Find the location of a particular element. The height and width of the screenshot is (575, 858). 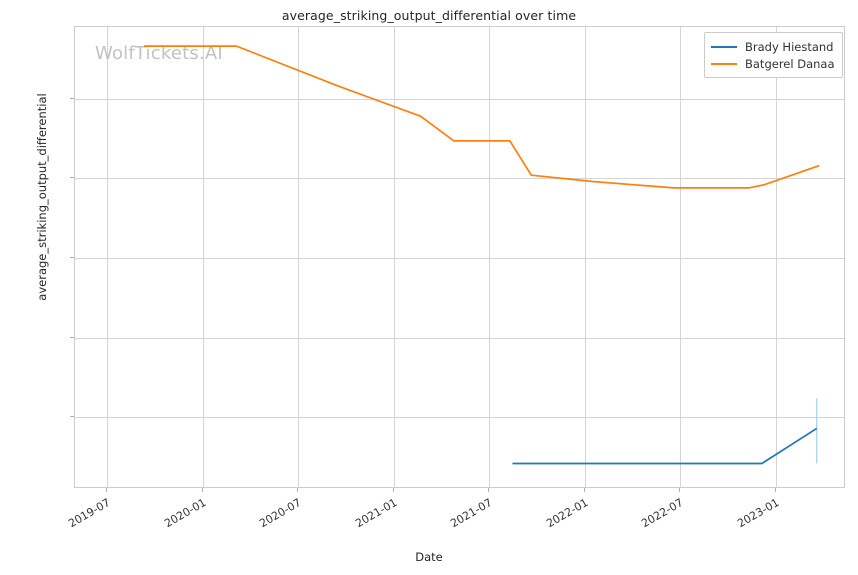

y-axis-label: average_striking_output_differential is located at coordinates (42, 197).